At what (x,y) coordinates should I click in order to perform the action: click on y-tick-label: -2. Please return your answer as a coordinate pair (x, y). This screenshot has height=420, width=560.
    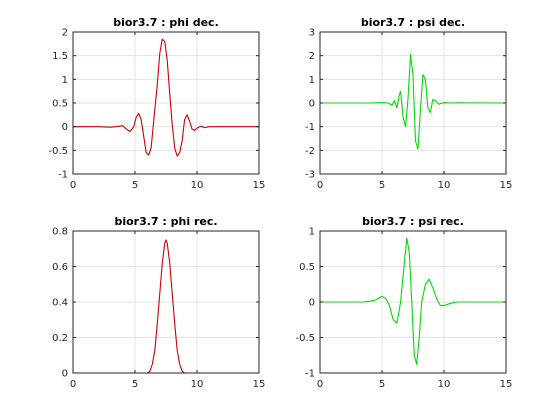
    Looking at the image, I should click on (310, 151).